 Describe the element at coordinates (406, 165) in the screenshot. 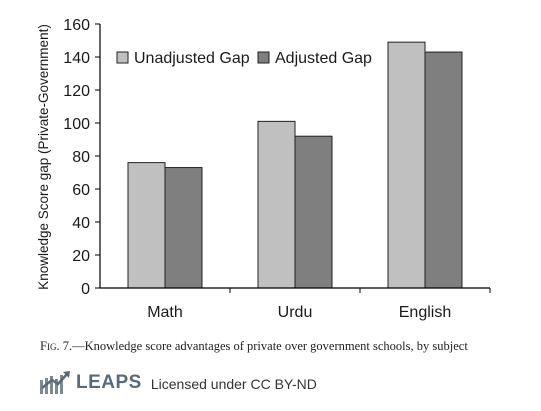

I see `bar-unadjusted-gap-english` at that location.